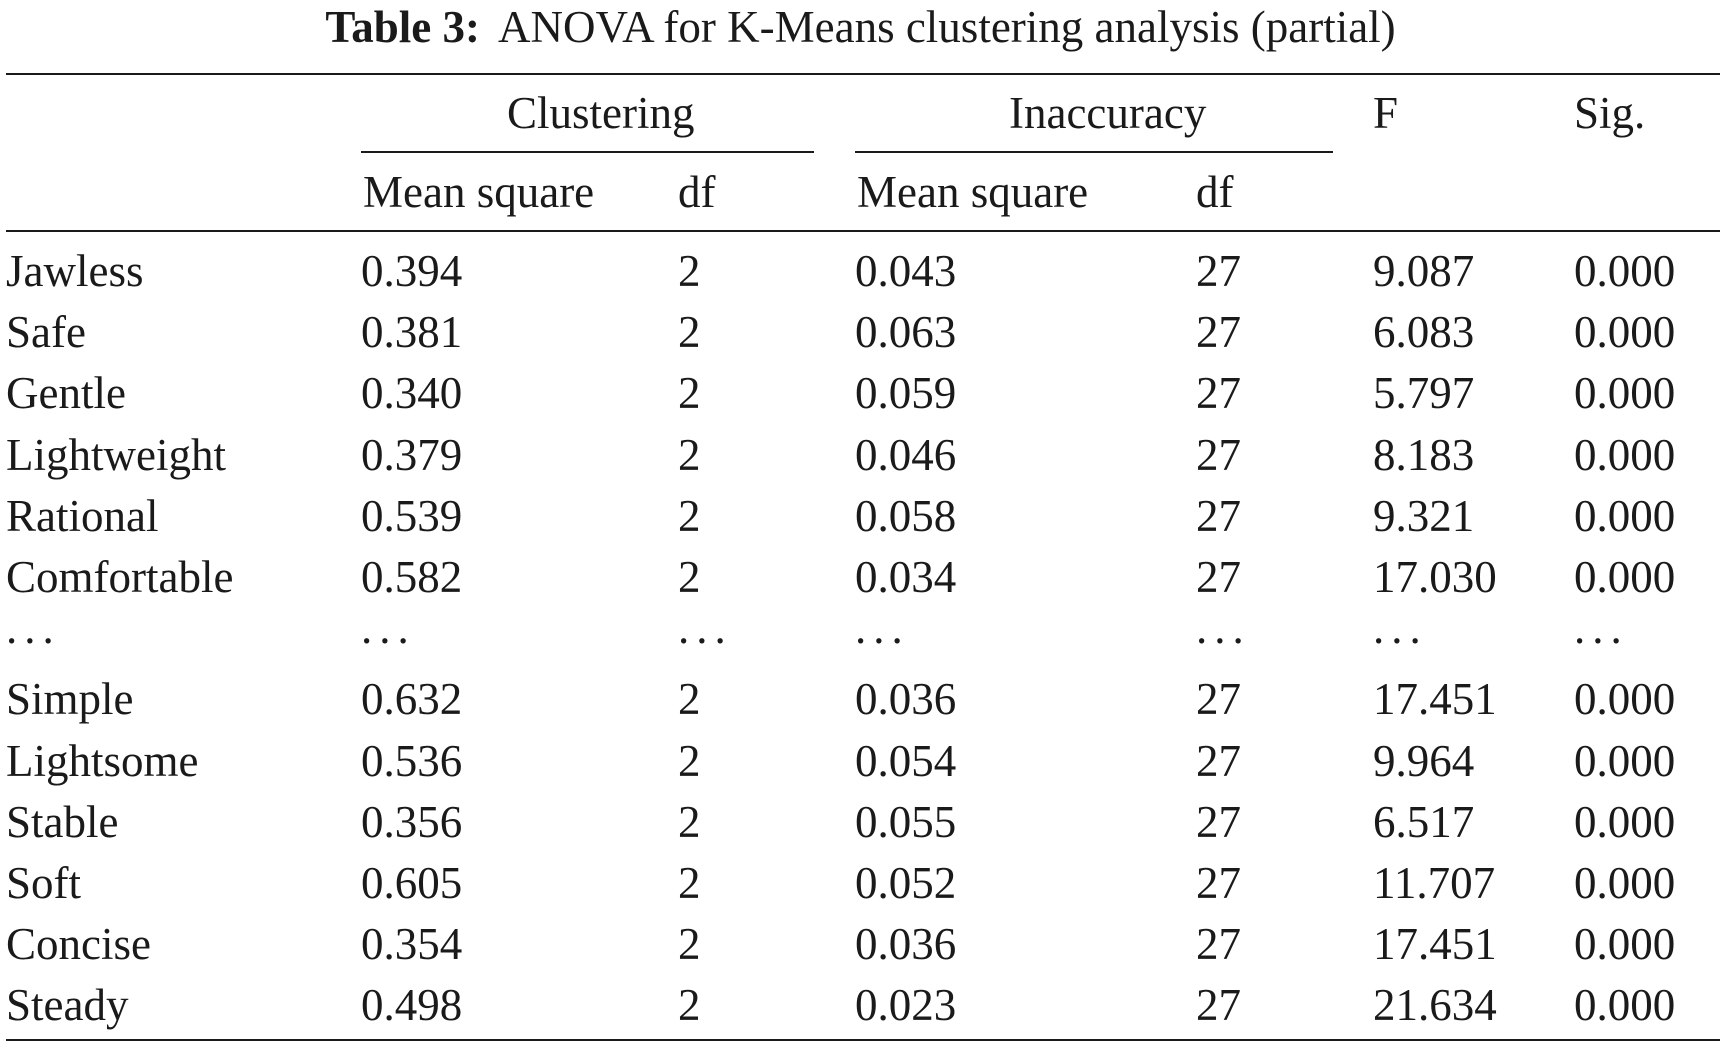 The width and height of the screenshot is (1721, 1046). I want to click on cell-f-value: 9.321, so click(1424, 516).